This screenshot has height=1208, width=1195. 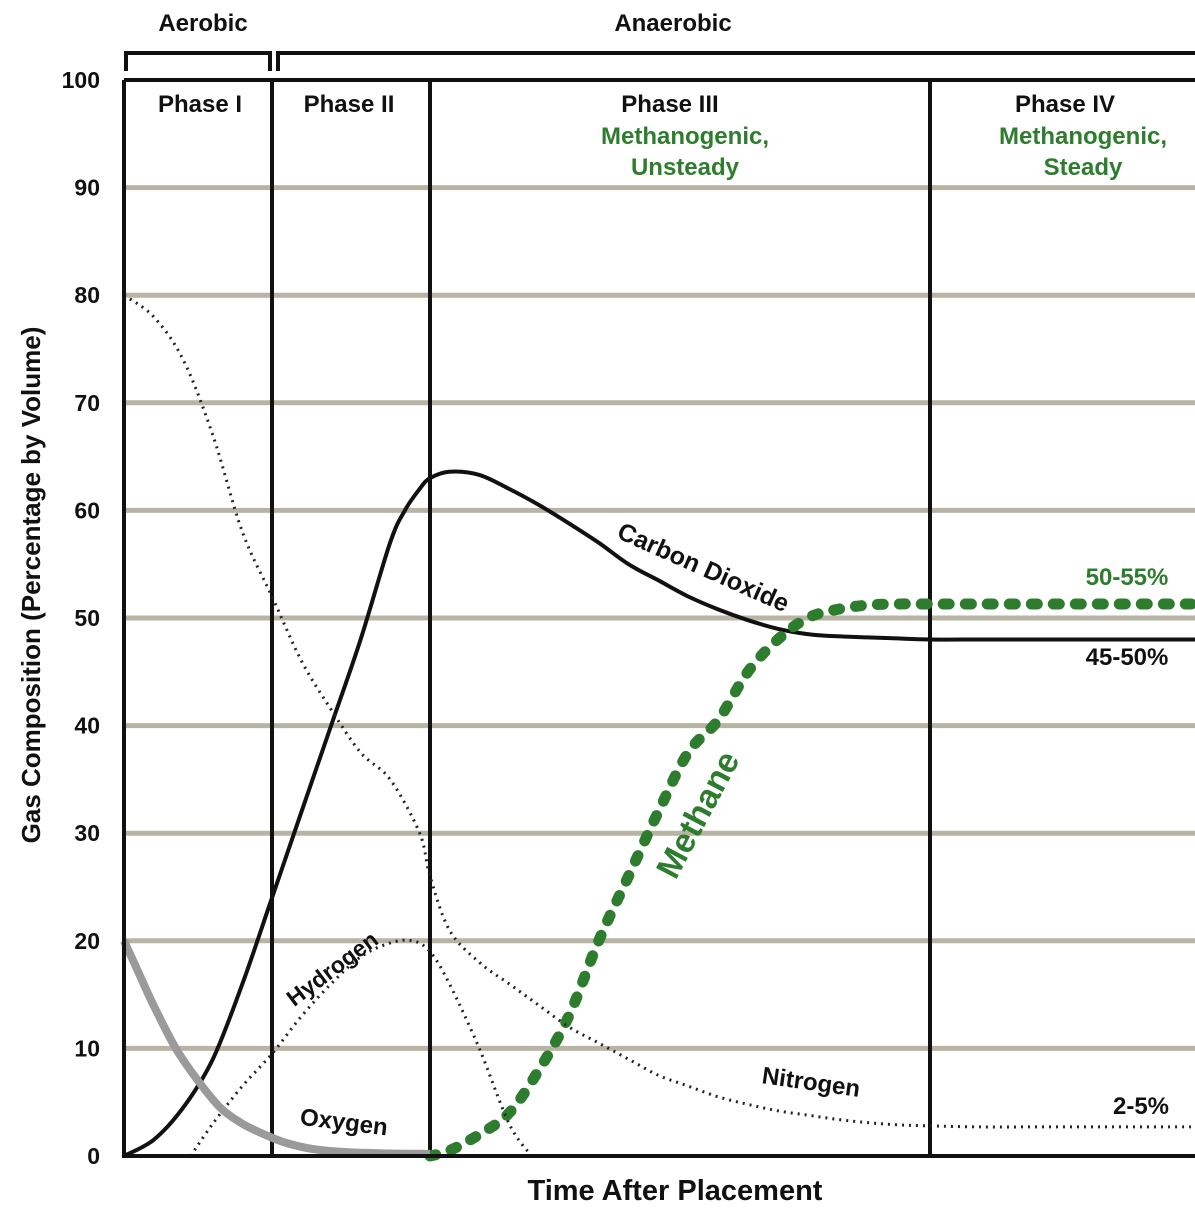 I want to click on regime-brackets, so click(x=659, y=61).